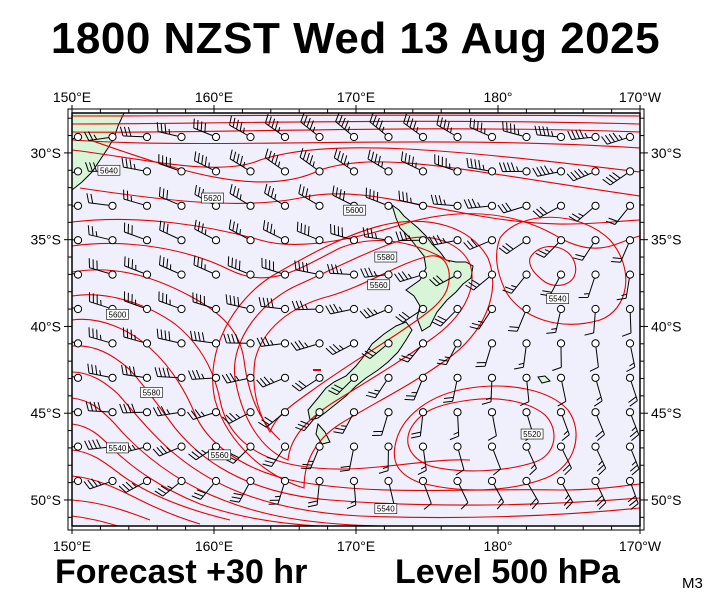  I want to click on stewart-island, so click(323, 433).